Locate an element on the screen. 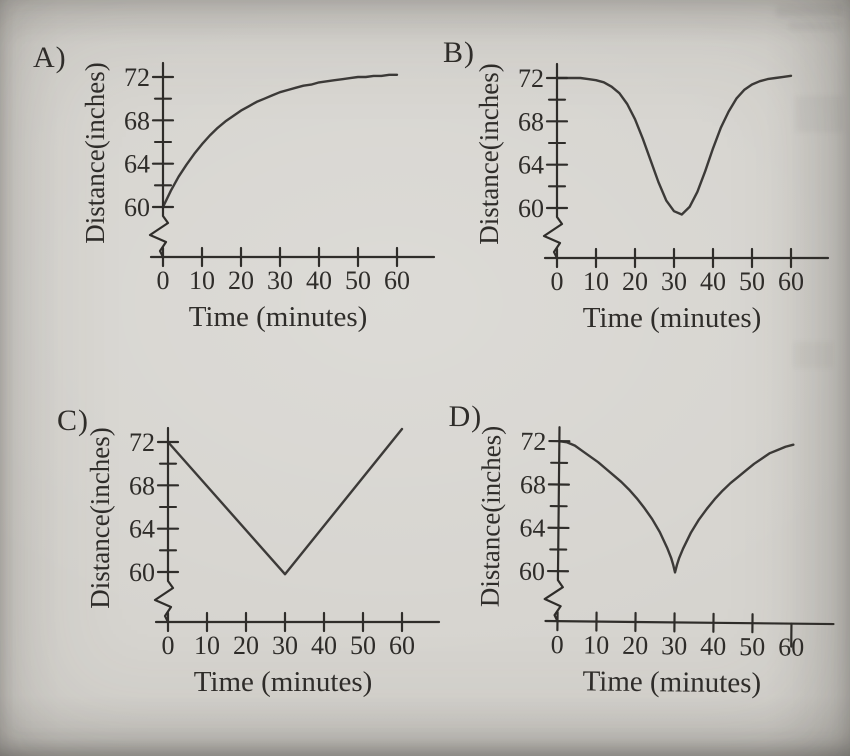 The width and height of the screenshot is (850, 756). plot-area-c: 0 10 20 30 40 50 60 60 64 68 72 is located at coordinates (285, 543).